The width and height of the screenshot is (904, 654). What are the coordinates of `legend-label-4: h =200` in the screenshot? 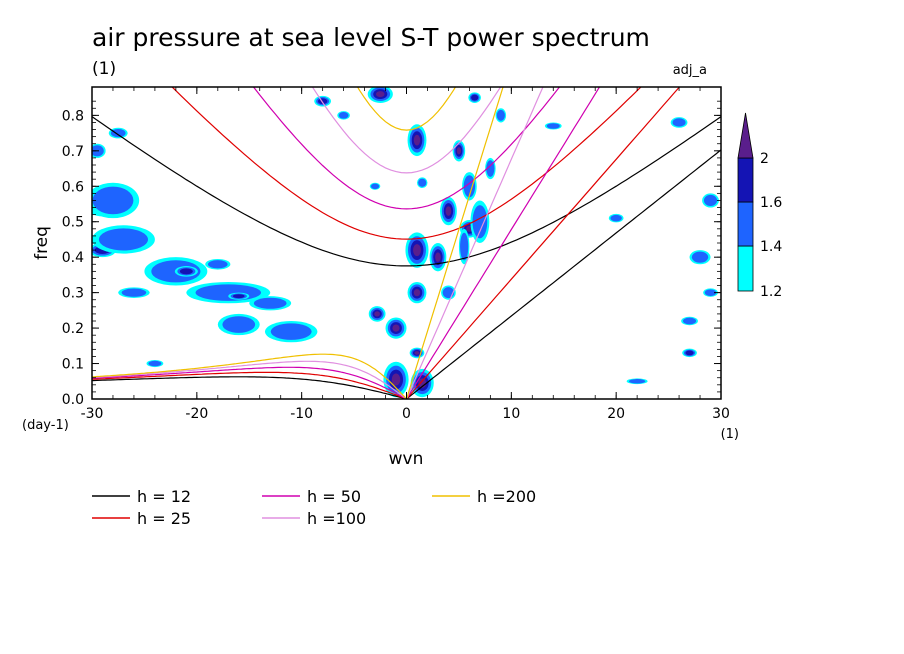 It's located at (506, 496).